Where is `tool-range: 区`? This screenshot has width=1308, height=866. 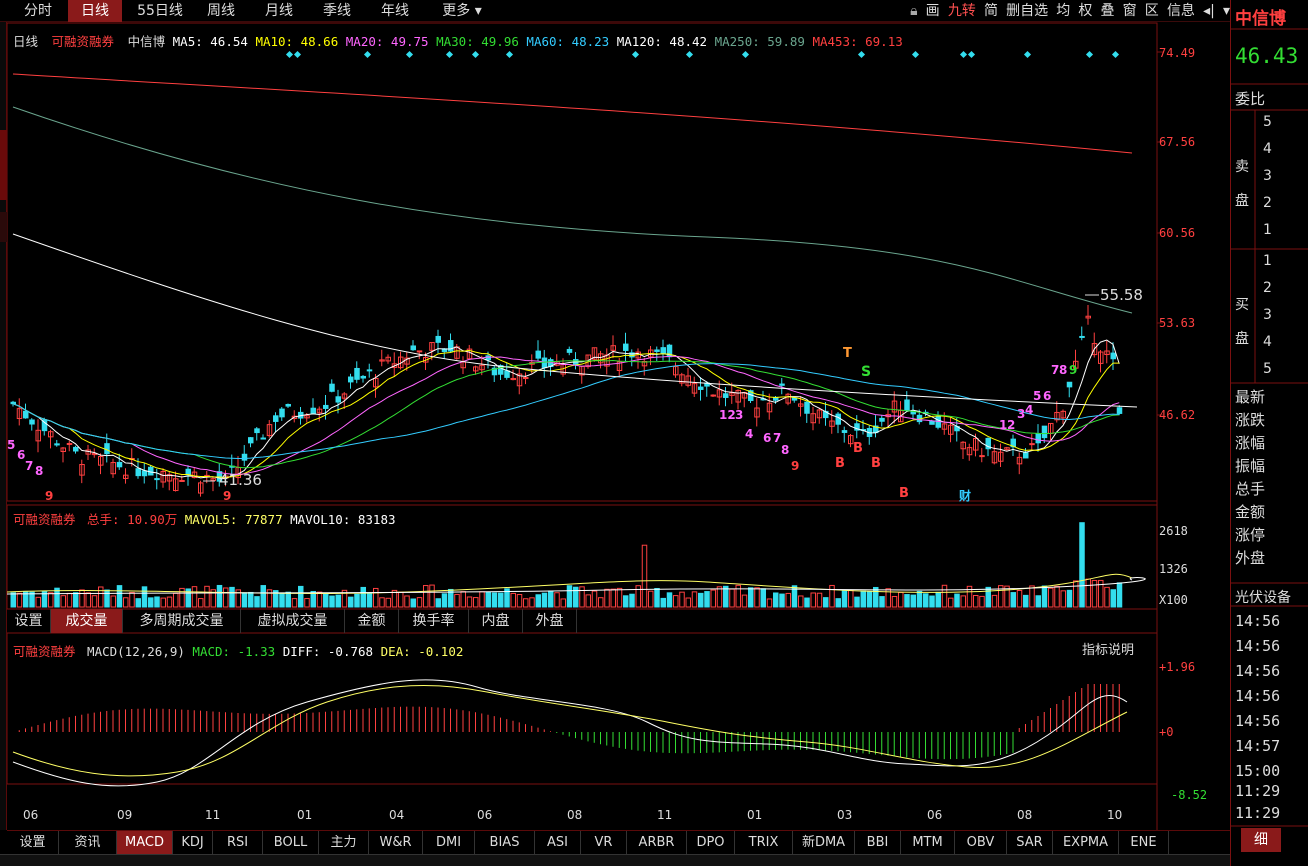 tool-range: 区 is located at coordinates (1151, 11).